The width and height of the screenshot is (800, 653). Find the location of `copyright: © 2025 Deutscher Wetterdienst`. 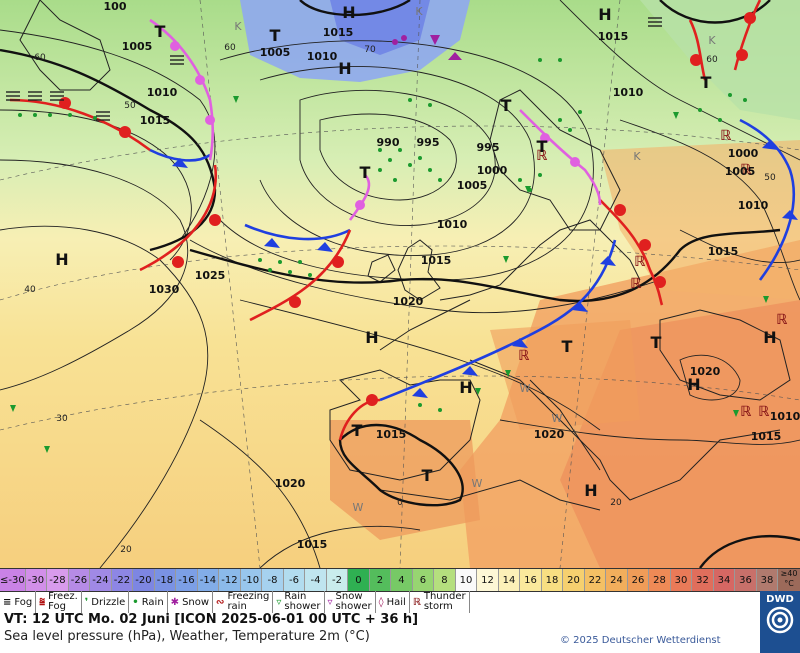

copyright: © 2025 Deutscher Wetterdienst is located at coordinates (640, 640).